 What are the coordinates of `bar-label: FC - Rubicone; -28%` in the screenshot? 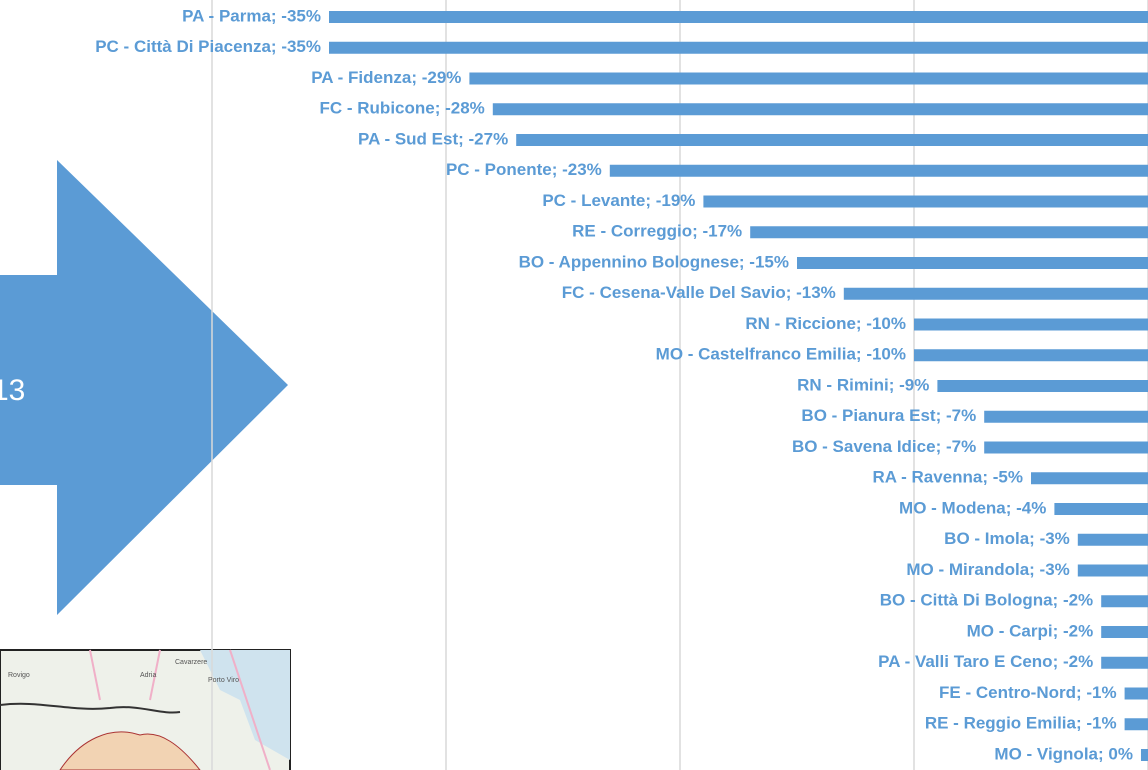 It's located at (402, 108).